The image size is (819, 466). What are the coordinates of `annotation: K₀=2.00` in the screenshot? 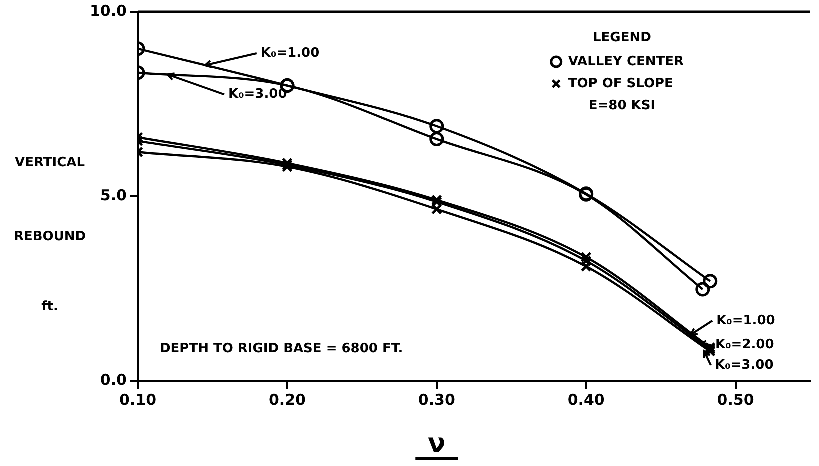 It's located at (745, 344).